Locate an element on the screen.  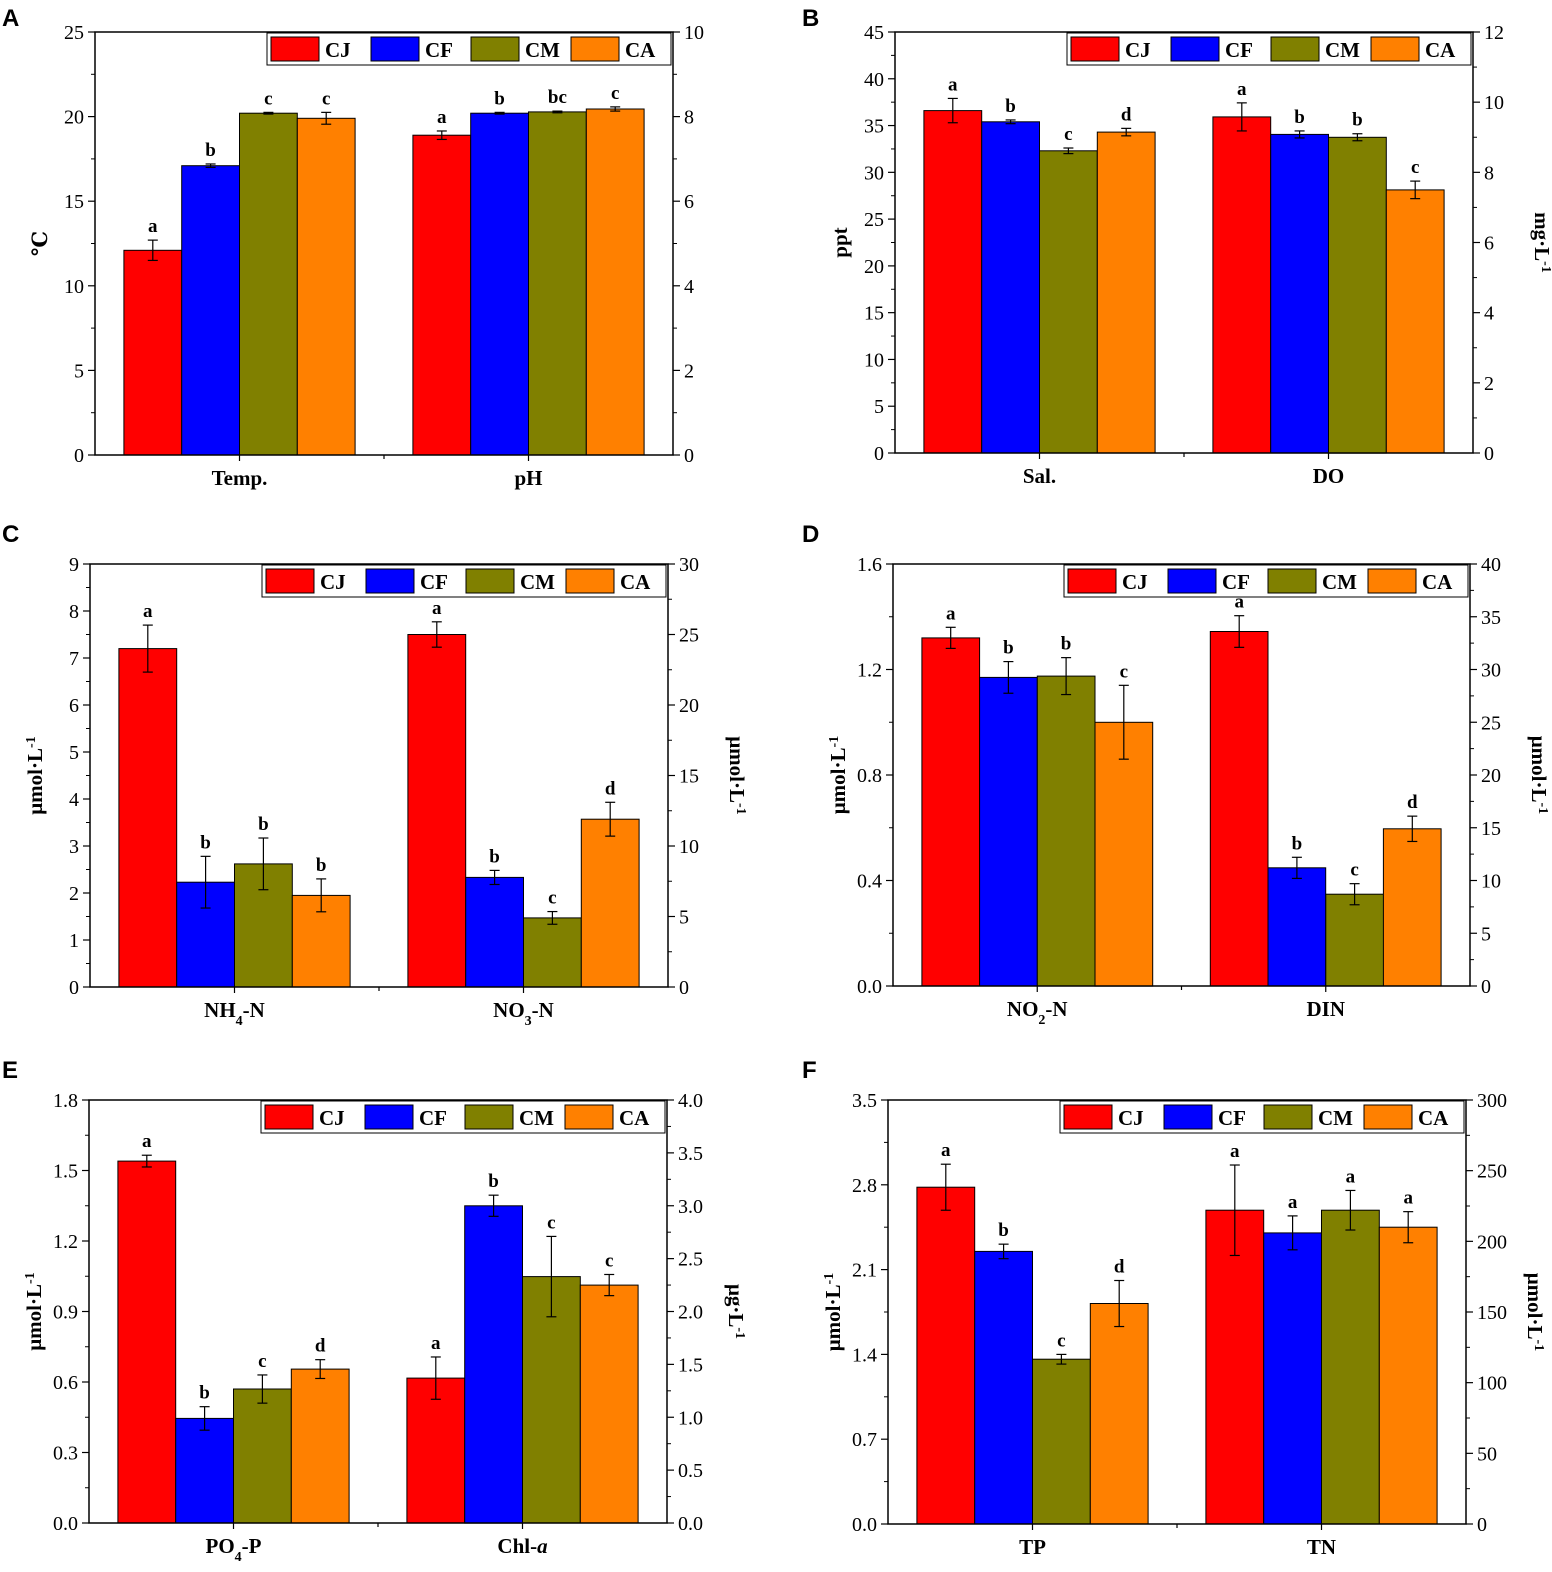
y-left-tick-label: 15 is located at coordinates (874, 314).